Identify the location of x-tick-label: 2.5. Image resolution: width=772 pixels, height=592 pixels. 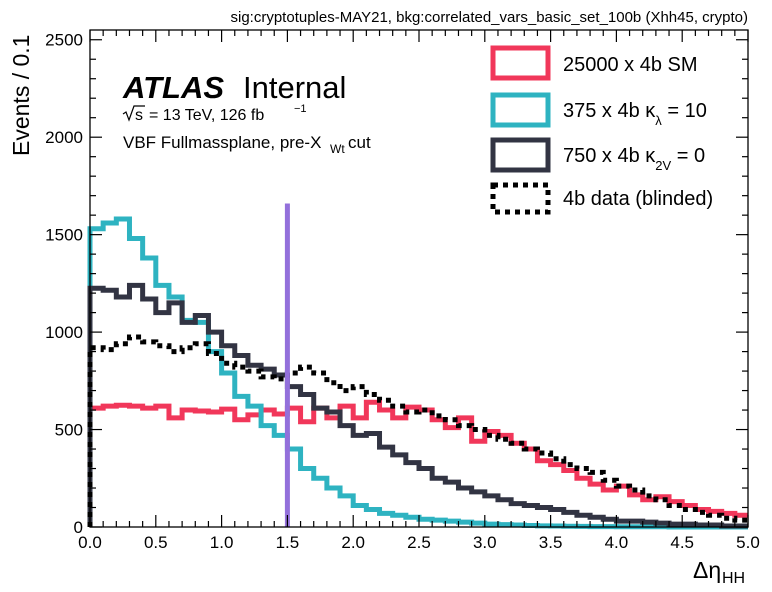
(419, 542).